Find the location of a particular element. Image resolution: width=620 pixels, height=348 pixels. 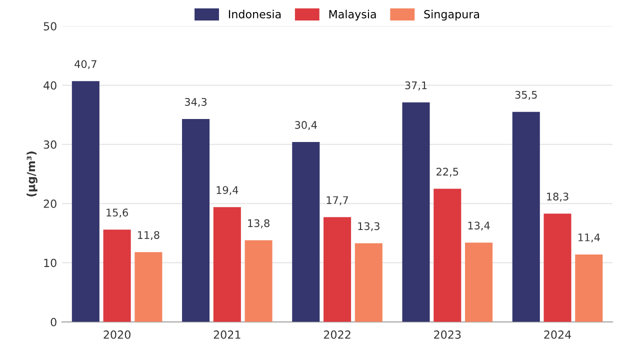

data-label: 13,8 is located at coordinates (259, 223).